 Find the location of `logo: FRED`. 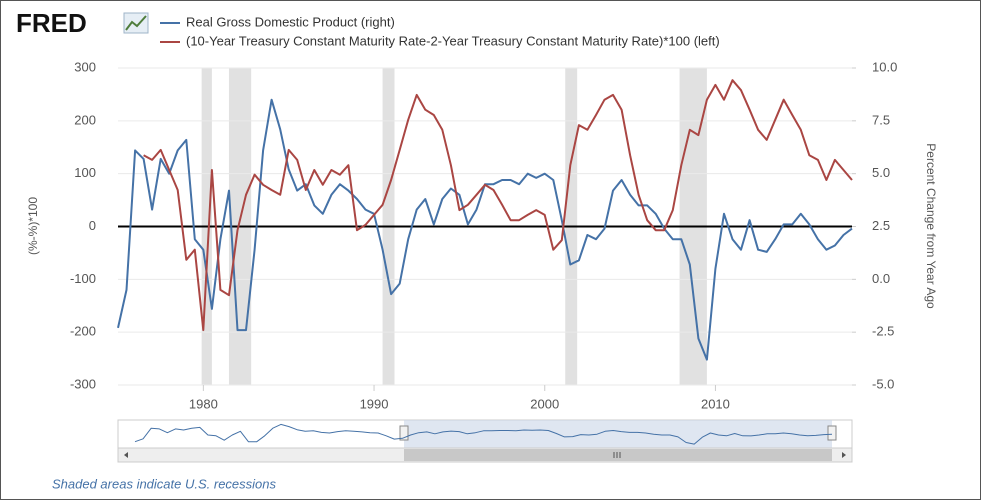

logo: FRED is located at coordinates (51, 23).